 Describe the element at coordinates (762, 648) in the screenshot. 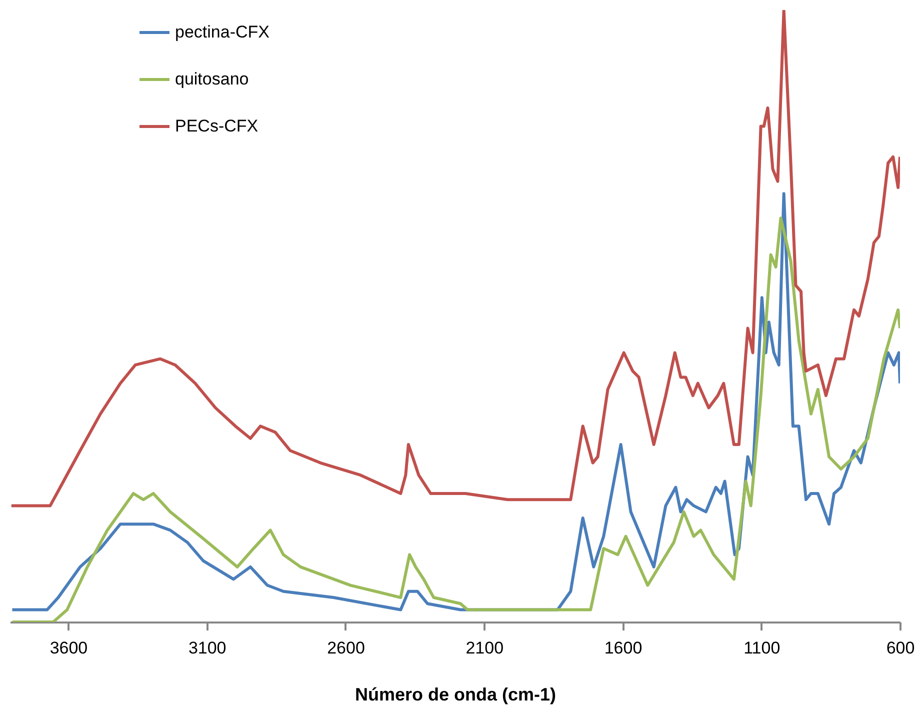

I see `x-tick-label: 1100` at that location.